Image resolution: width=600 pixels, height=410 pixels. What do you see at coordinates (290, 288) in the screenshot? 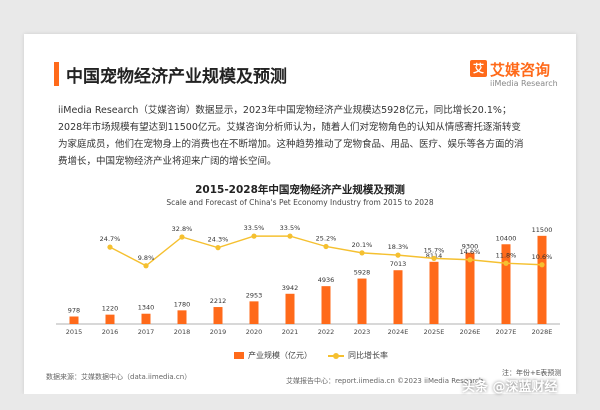
I see `bar-label-2021: 3942` at bounding box center [290, 288].